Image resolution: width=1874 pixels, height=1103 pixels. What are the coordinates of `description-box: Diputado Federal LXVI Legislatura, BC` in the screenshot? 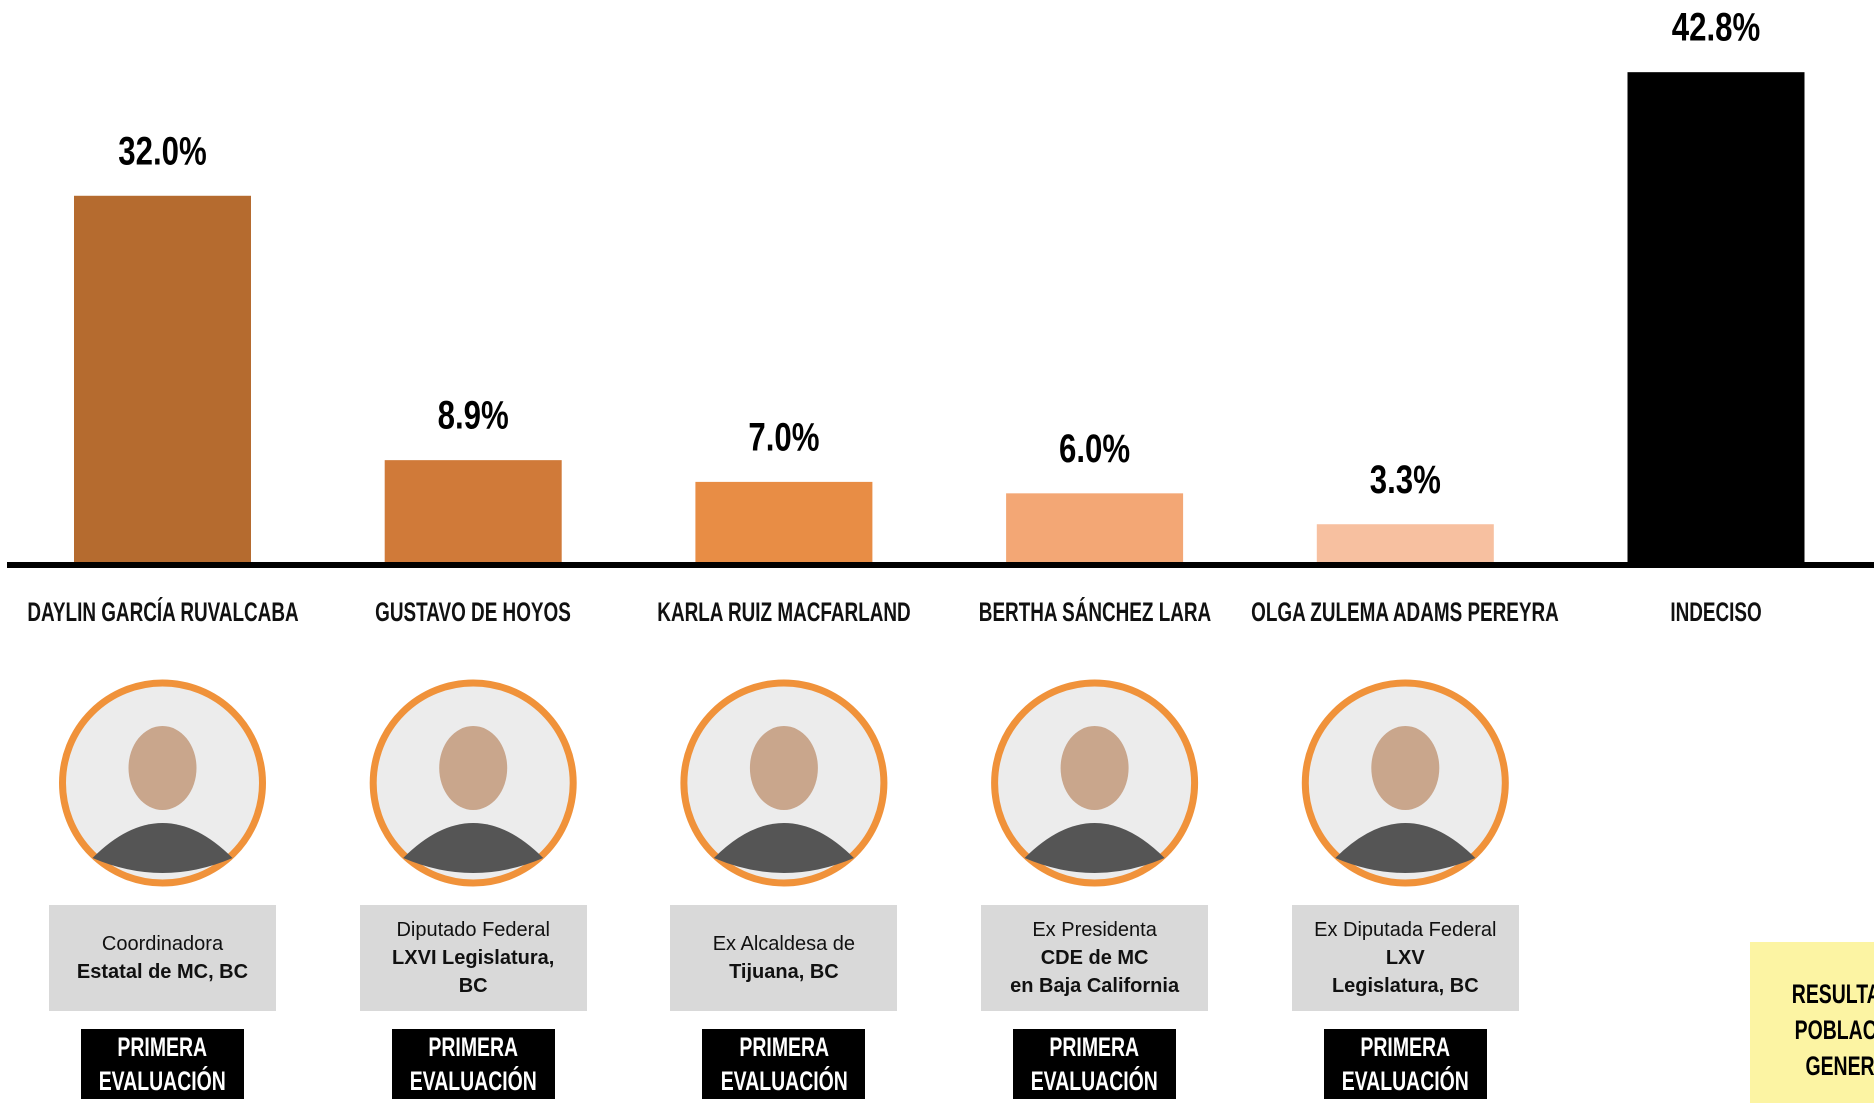 It's located at (473, 958).